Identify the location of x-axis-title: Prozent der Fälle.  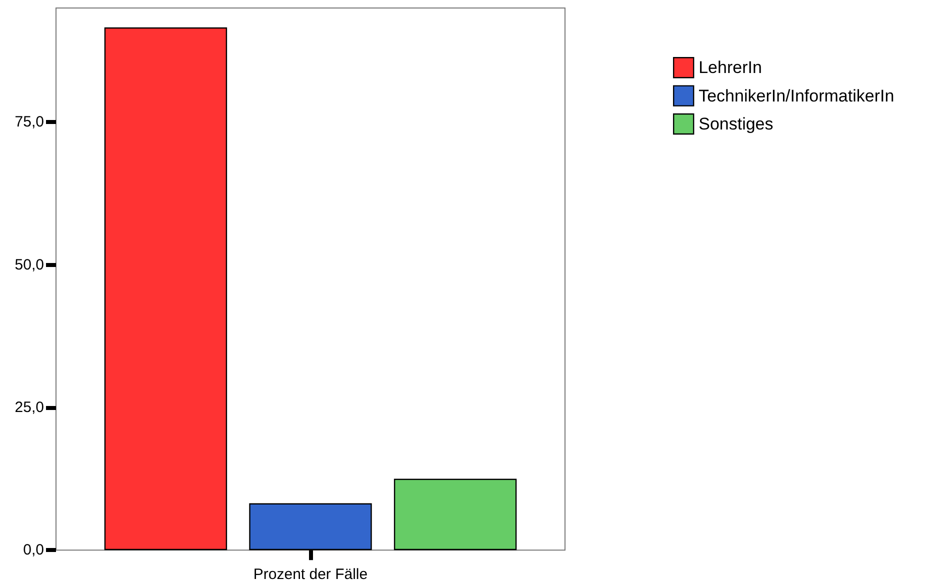
(310, 574).